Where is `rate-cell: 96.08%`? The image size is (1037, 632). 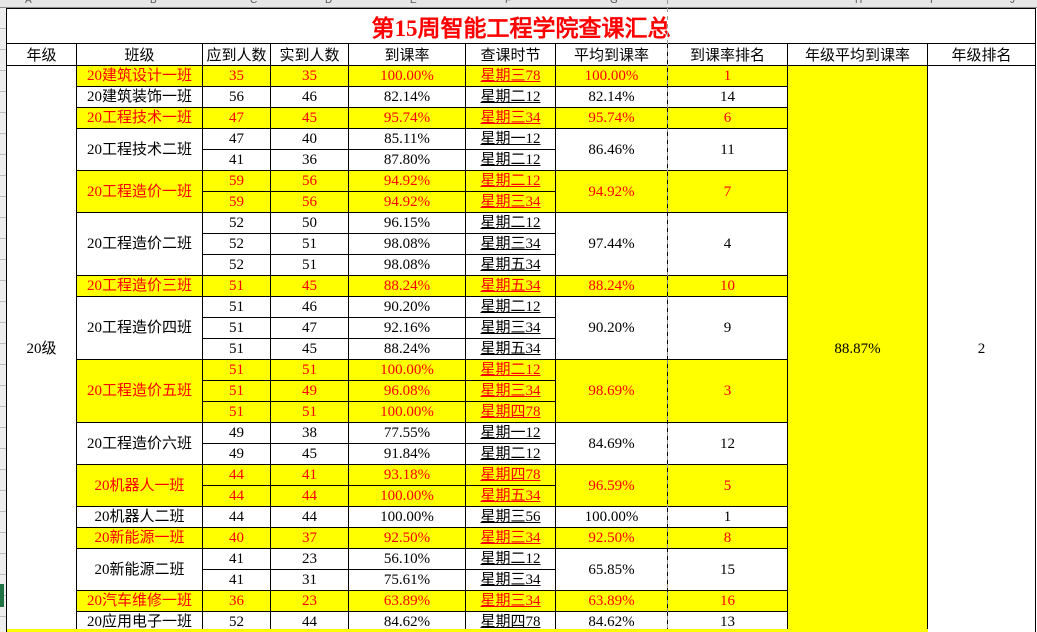 rate-cell: 96.08% is located at coordinates (407, 391).